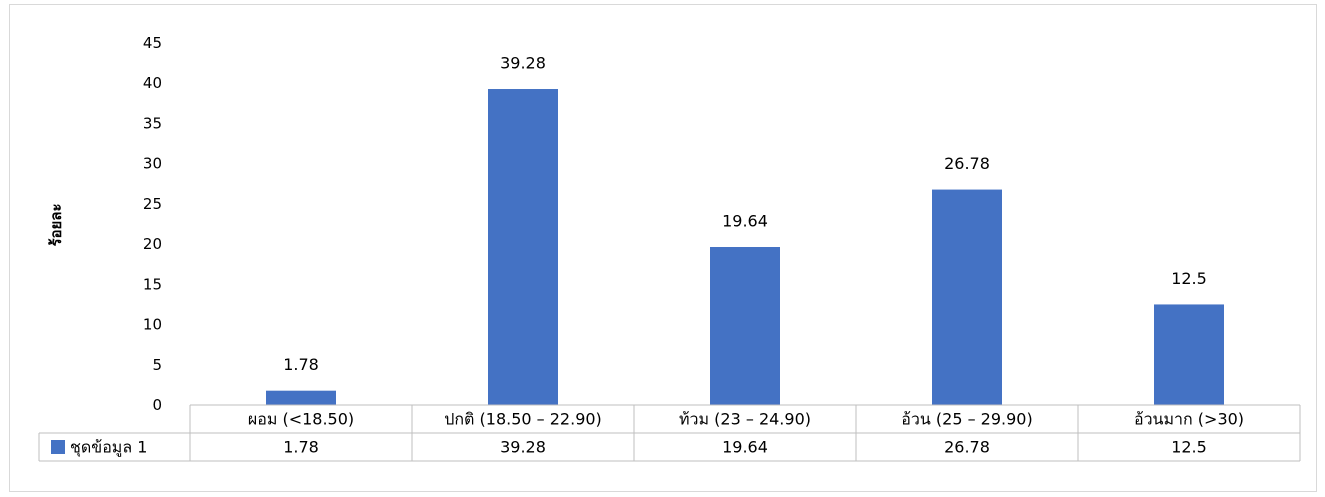 The height and width of the screenshot is (497, 1325). What do you see at coordinates (966, 419) in the screenshot?
I see `category-label: อ้วน (25 – 29.90)` at bounding box center [966, 419].